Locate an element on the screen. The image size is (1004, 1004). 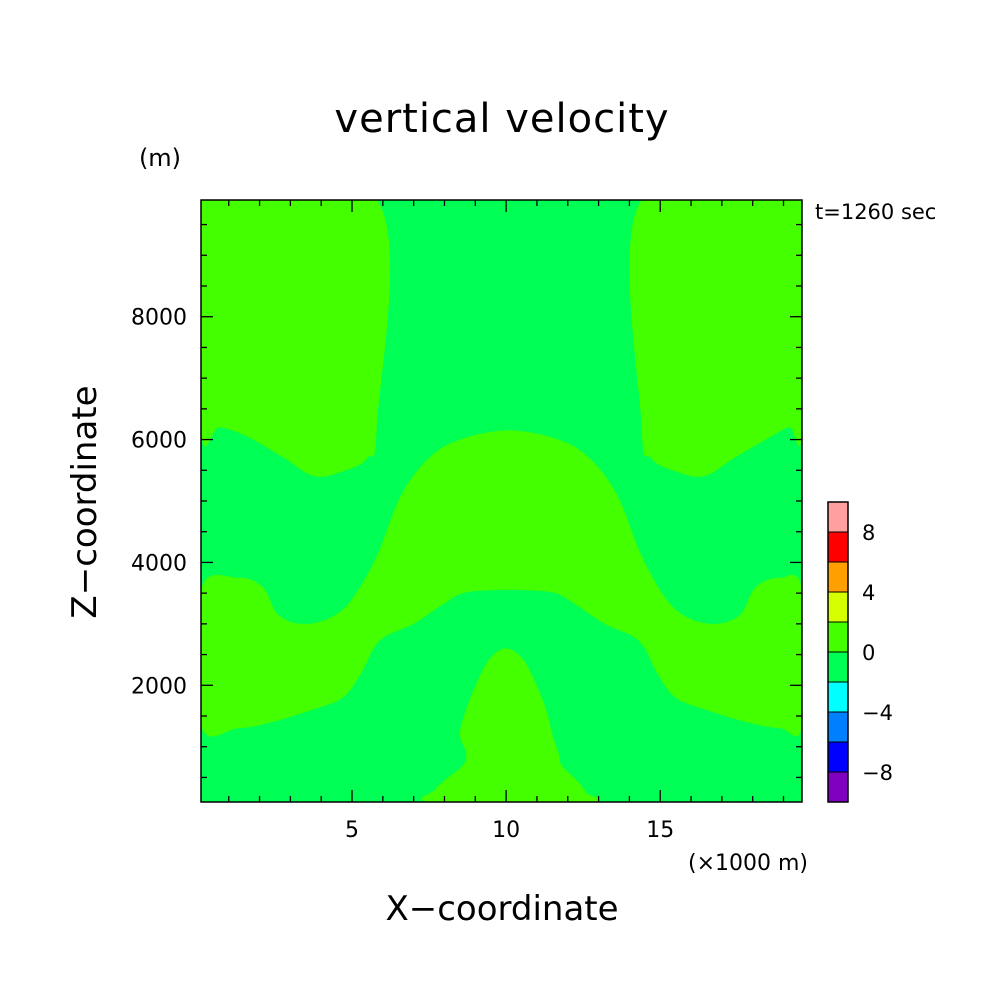
y-tick-label: 2000 is located at coordinates (159, 686).